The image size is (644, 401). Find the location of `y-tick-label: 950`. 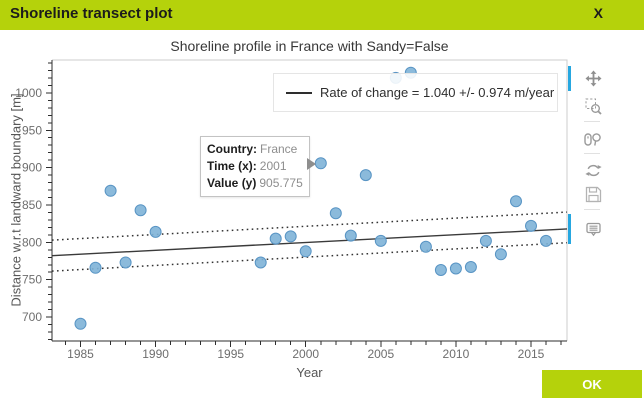

y-tick-label: 950 is located at coordinates (32, 130).